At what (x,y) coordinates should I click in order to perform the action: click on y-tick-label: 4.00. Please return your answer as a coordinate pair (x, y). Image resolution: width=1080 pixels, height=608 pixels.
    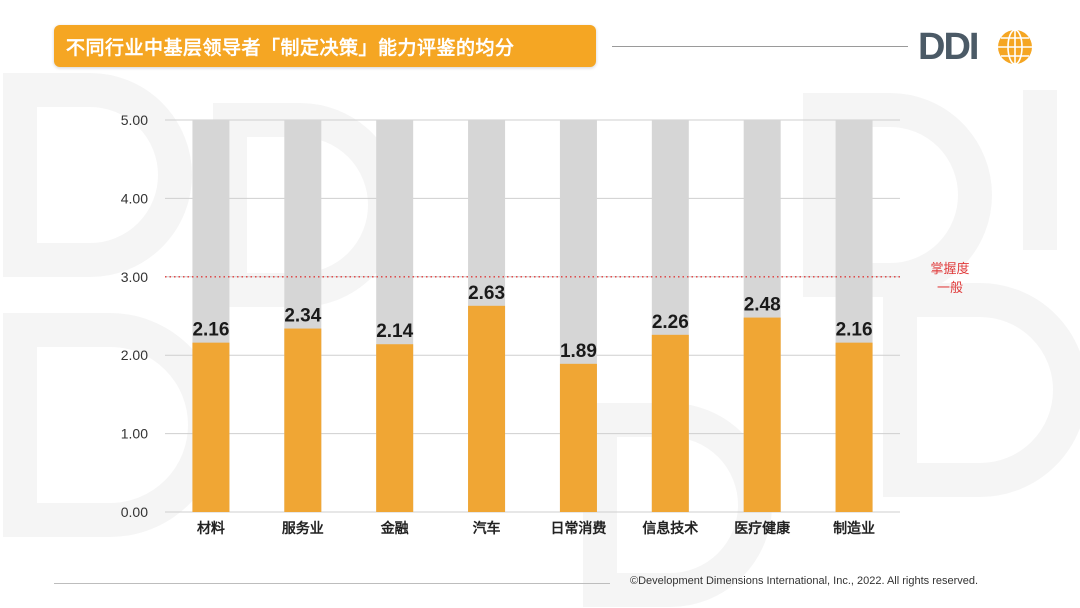
    Looking at the image, I should click on (134, 198).